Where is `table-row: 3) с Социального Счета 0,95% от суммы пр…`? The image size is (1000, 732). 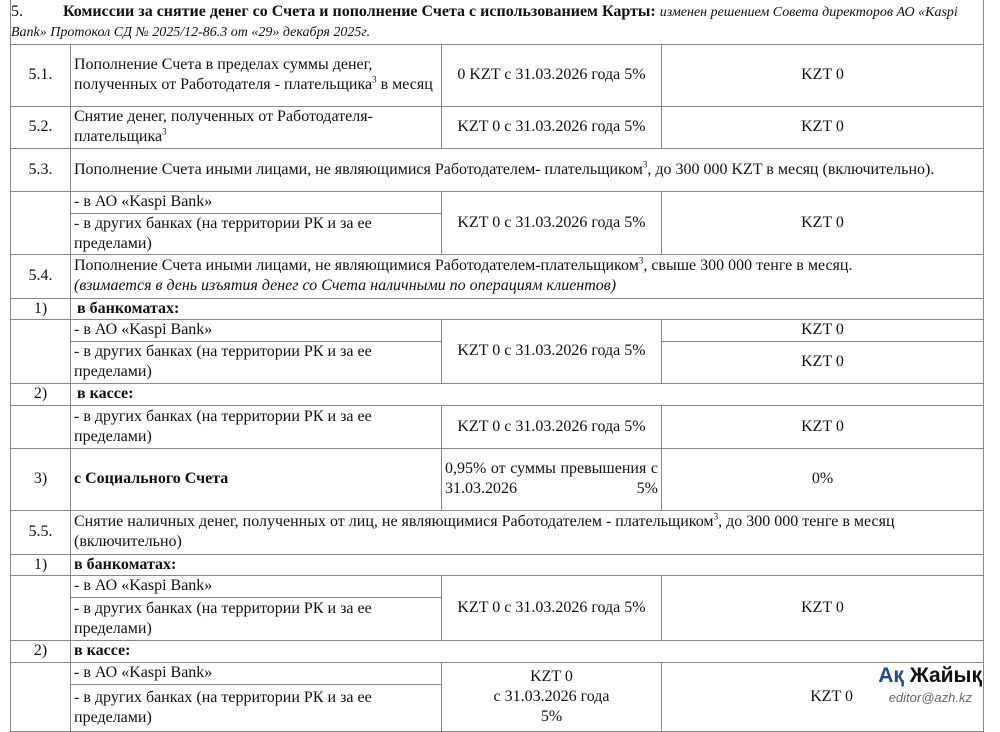 table-row: 3) с Социального Счета 0,95% от суммы пр… is located at coordinates (497, 479).